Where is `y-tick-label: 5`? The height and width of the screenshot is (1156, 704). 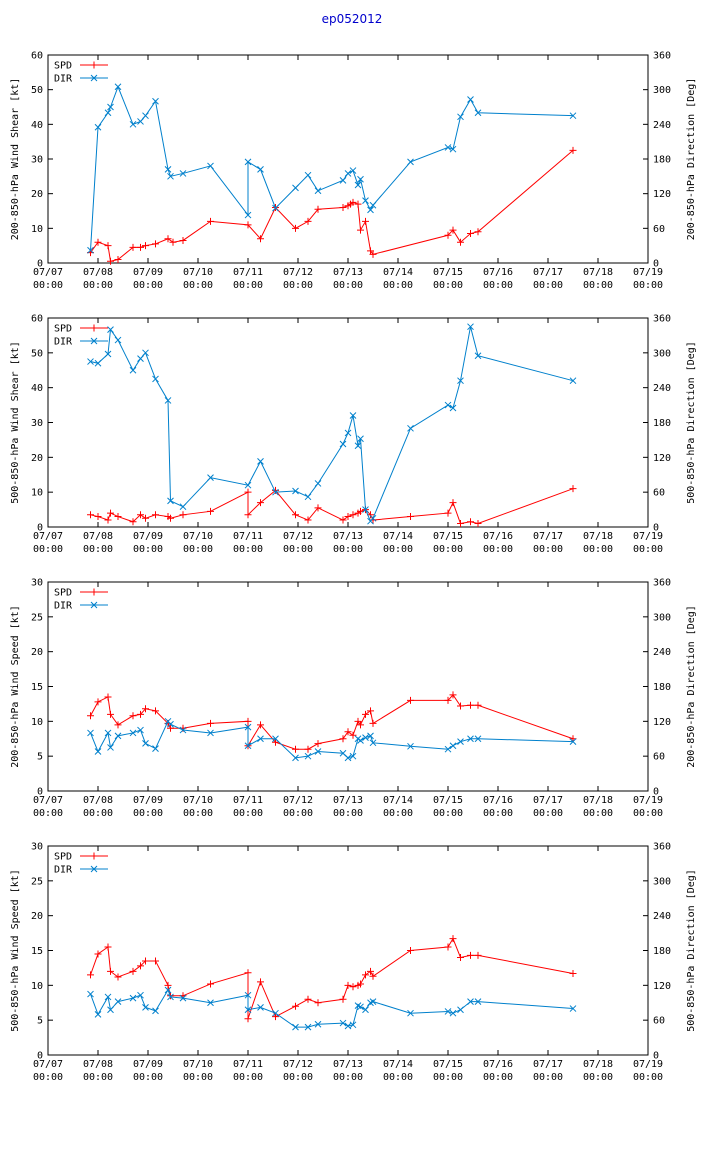
y-tick-label: 5 is located at coordinates (40, 1021).